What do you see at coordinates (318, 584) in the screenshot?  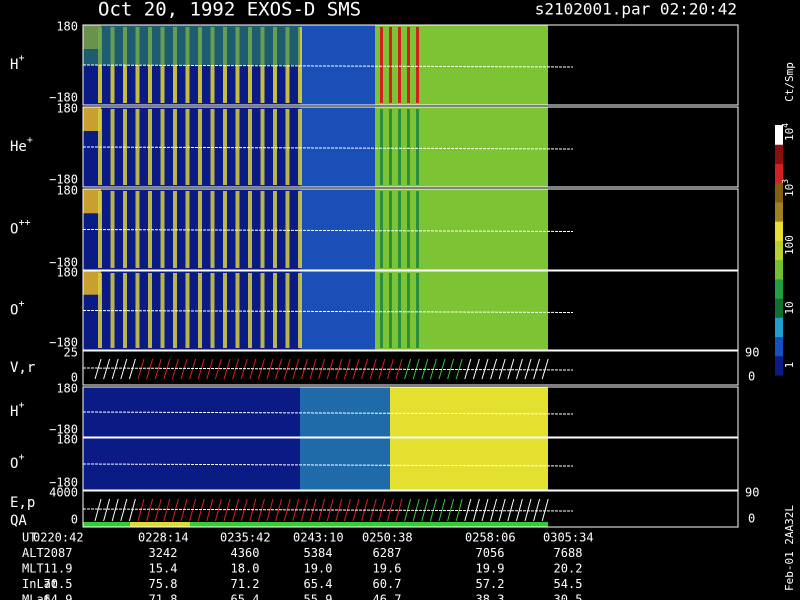 I see `cell: 65.4` at bounding box center [318, 584].